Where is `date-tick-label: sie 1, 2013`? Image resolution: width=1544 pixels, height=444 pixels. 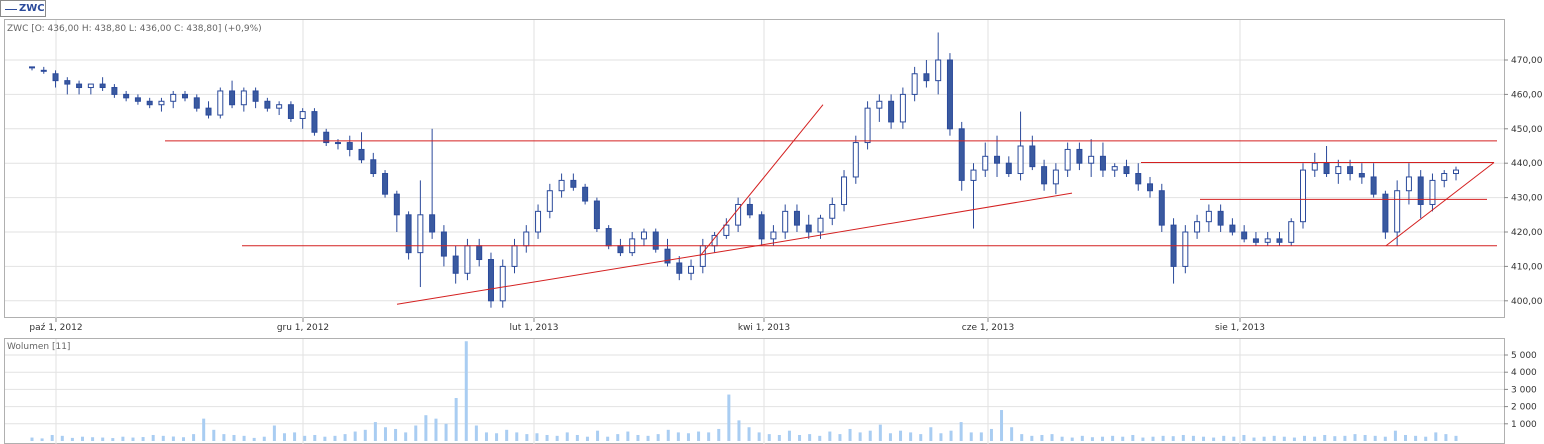 date-tick-label: sie 1, 2013 is located at coordinates (1240, 328).